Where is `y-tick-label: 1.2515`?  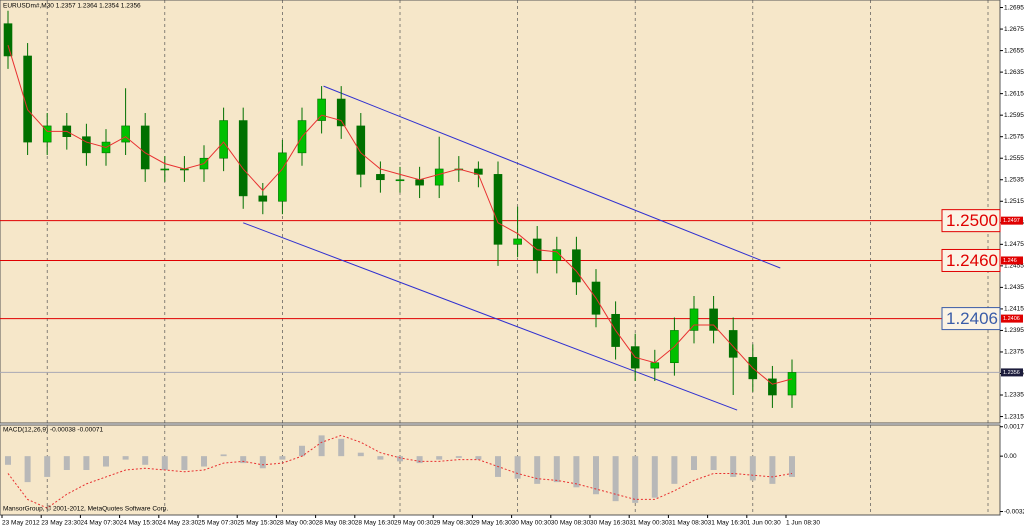 y-tick-label: 1.2515 is located at coordinates (1014, 201).